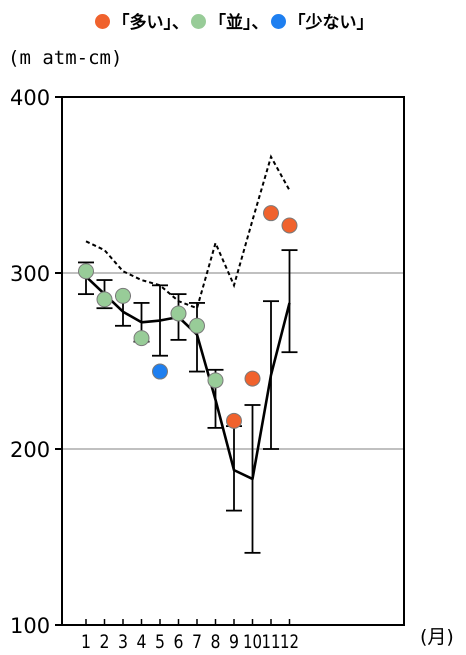 This screenshot has height=655, width=466. What do you see at coordinates (331, 23) in the screenshot?
I see `legend-label: 「少ない」` at bounding box center [331, 23].